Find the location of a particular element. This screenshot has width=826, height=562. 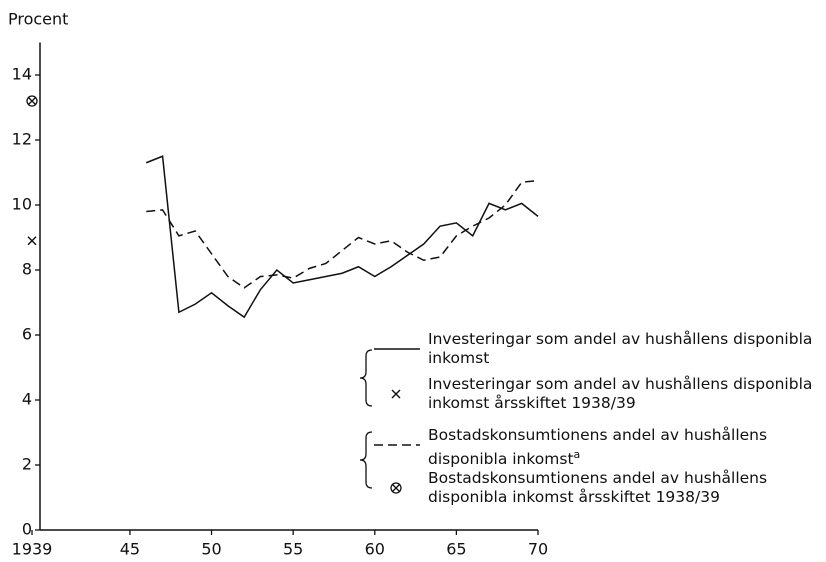

x-tick-label: 70 is located at coordinates (538, 549).